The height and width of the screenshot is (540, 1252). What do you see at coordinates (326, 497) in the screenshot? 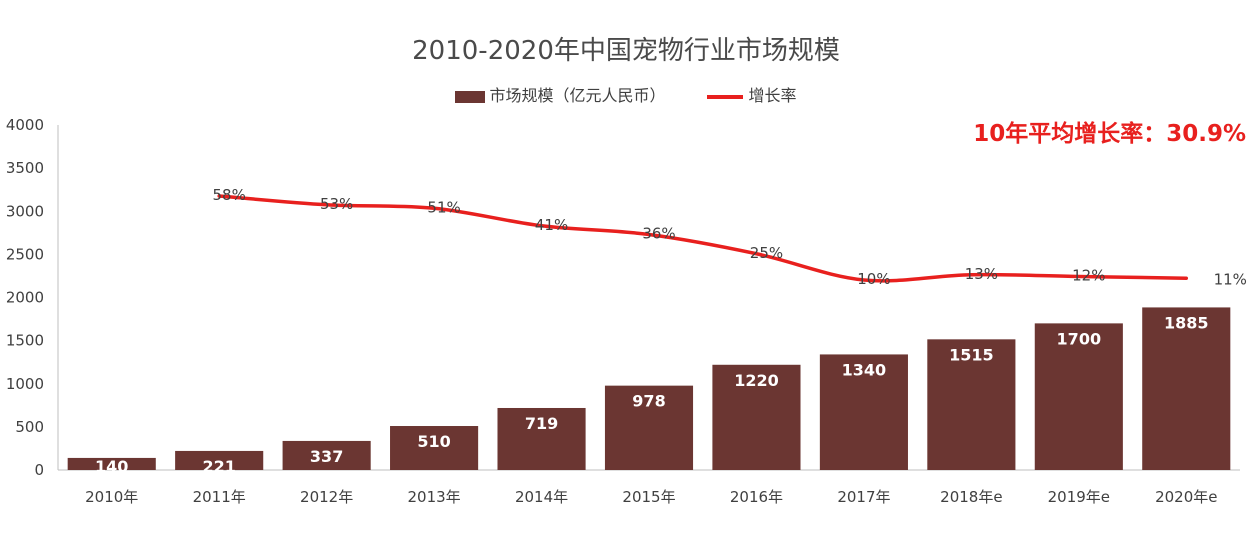
I see `x-tick-label: 2012年` at bounding box center [326, 497].